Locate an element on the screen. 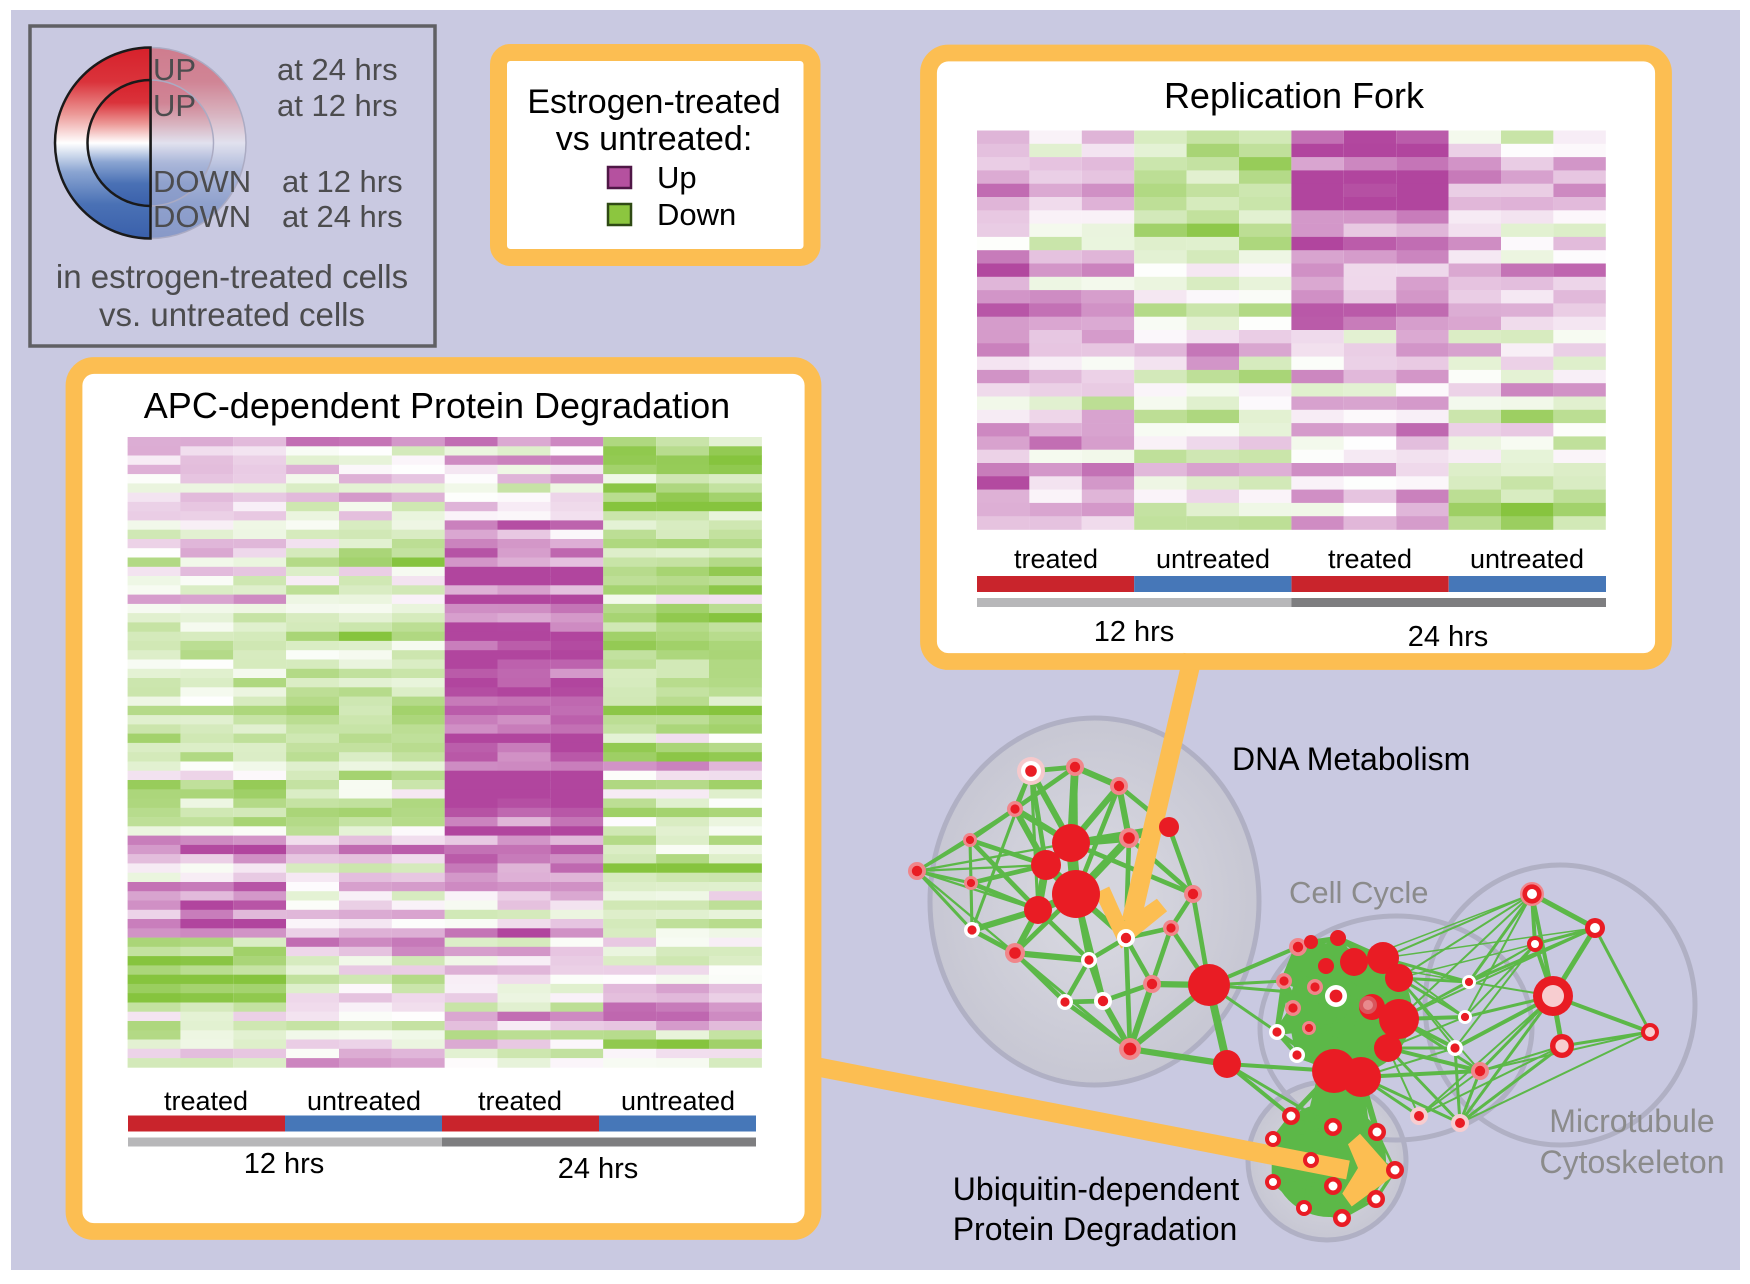  svg-text: Microtubule is located at coordinates (1631, 1121).